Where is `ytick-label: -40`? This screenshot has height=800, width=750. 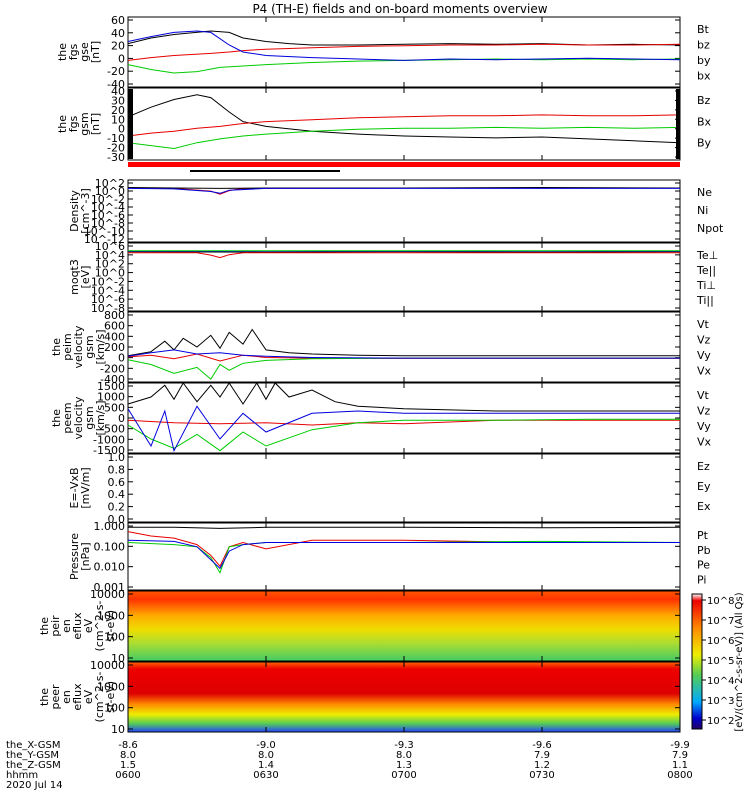 ytick-label: -40 is located at coordinates (116, 84).